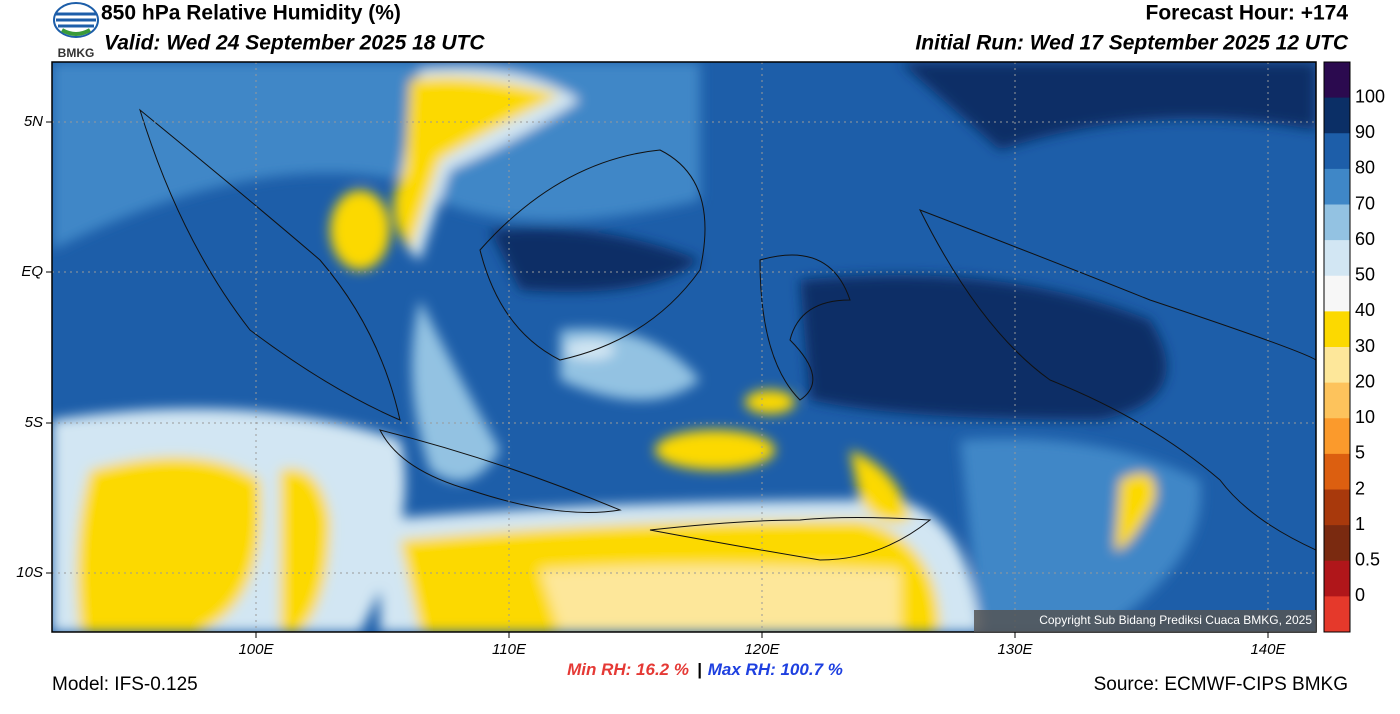 This screenshot has width=1400, height=714. I want to click on lat-labels: 5N EQ 5S 10S, so click(34, 347).